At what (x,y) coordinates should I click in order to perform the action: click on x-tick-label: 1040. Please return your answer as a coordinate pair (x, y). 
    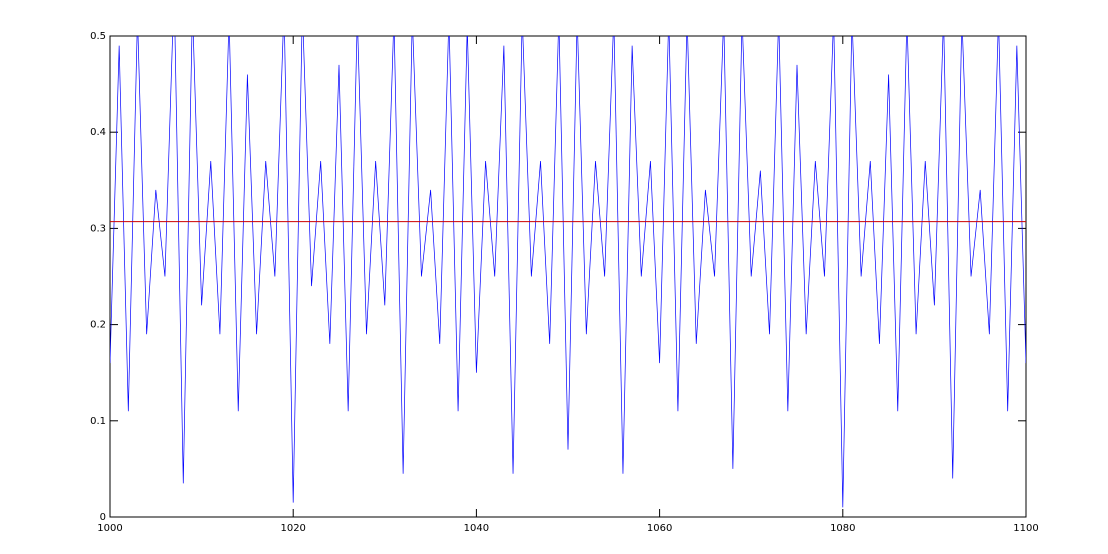
    Looking at the image, I should click on (476, 528).